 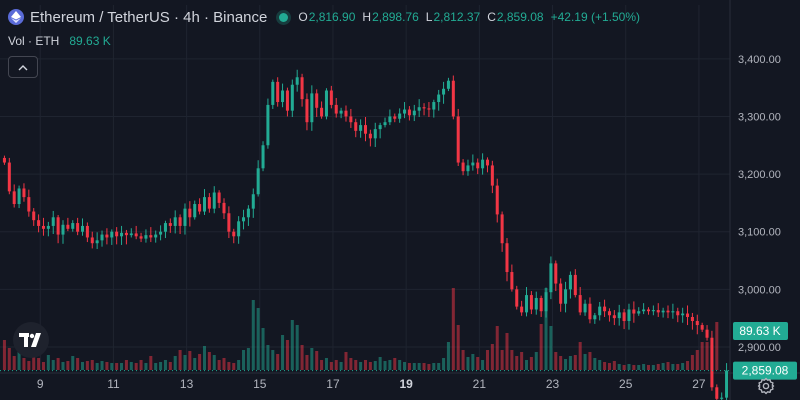 I want to click on price-tick-label: 3,200.00, so click(x=759, y=175).